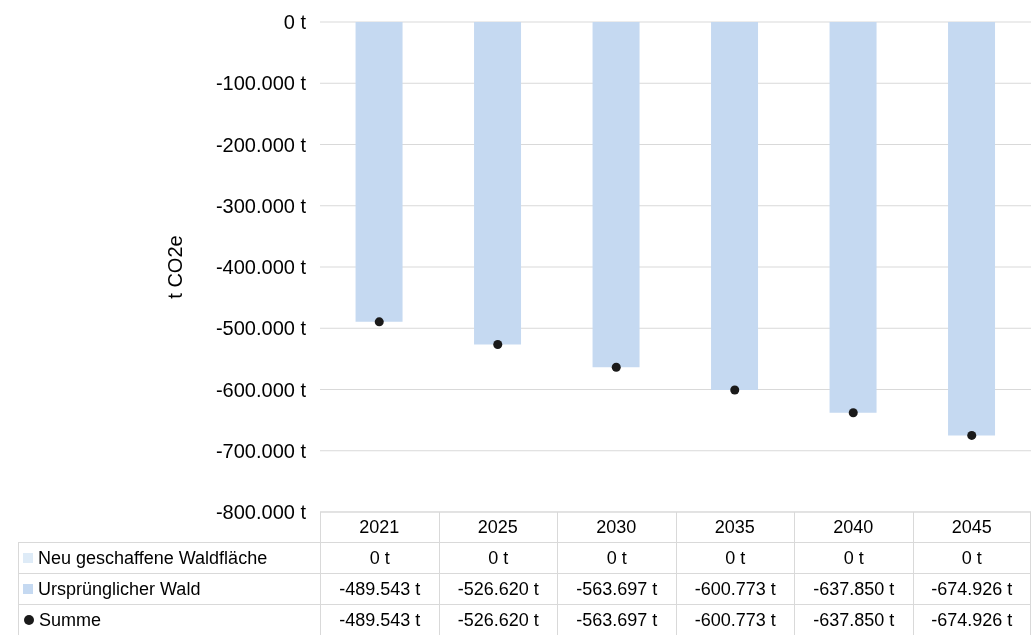 The width and height of the screenshot is (1031, 637). Describe the element at coordinates (261, 450) in the screenshot. I see `y-tick-label: -700.000 t` at that location.